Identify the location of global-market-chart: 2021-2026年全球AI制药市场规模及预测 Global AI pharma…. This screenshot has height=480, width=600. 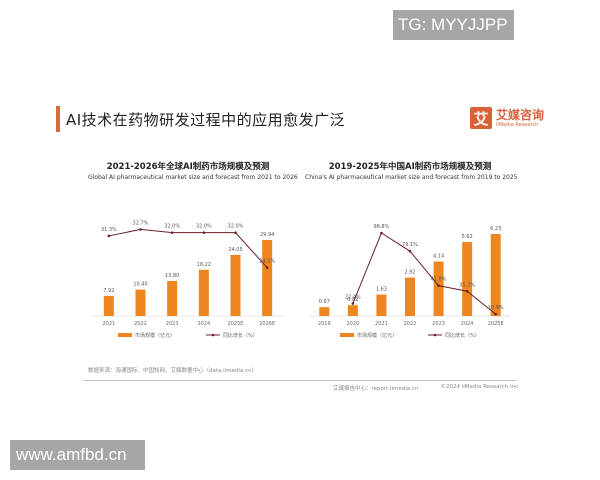
(193, 255).